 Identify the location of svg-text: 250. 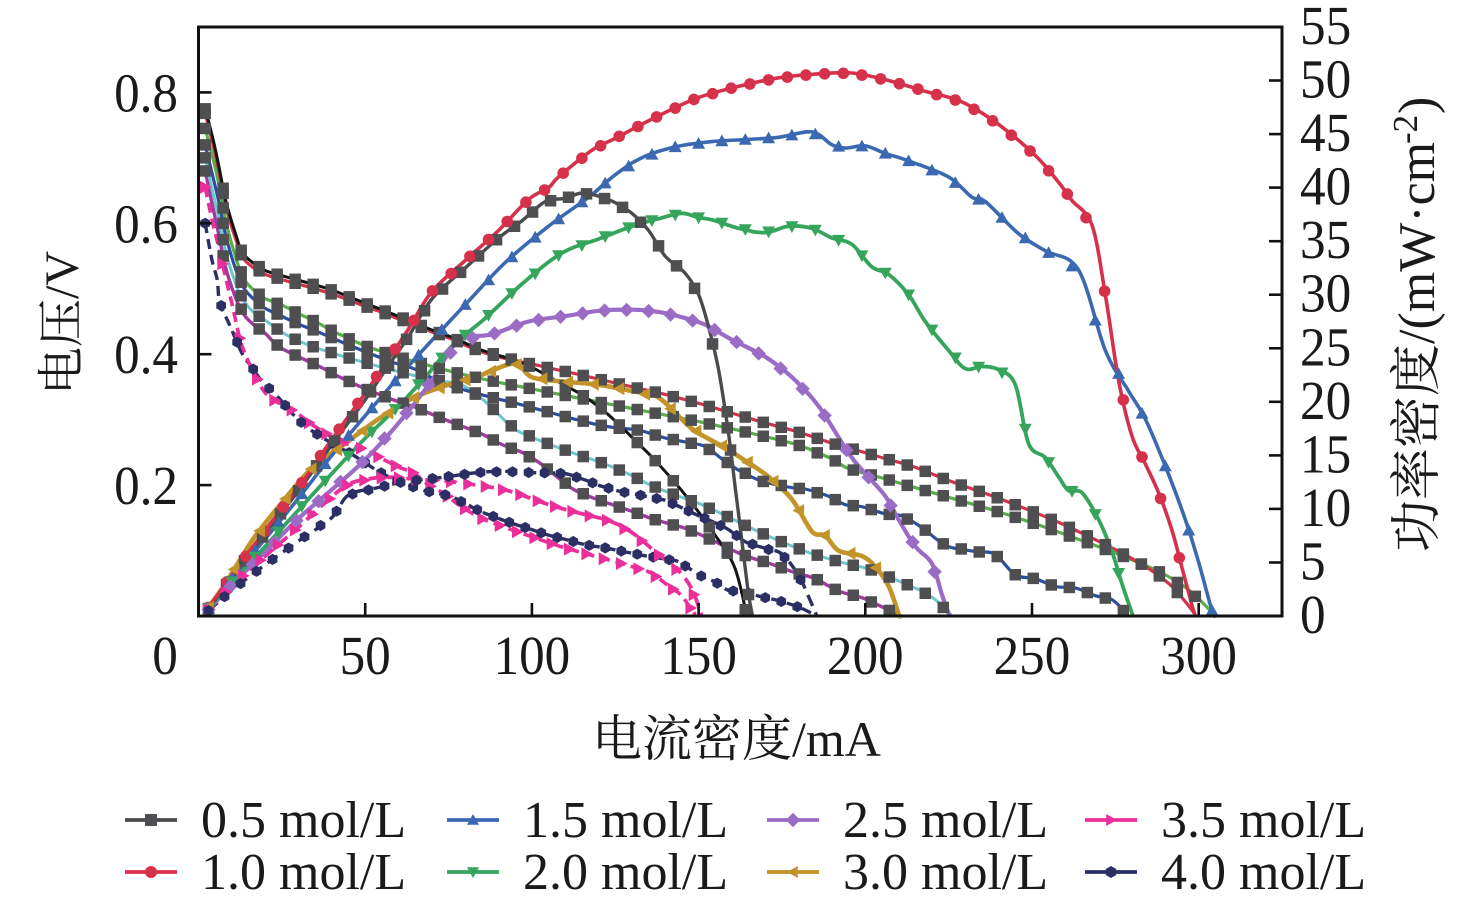
(1032, 655).